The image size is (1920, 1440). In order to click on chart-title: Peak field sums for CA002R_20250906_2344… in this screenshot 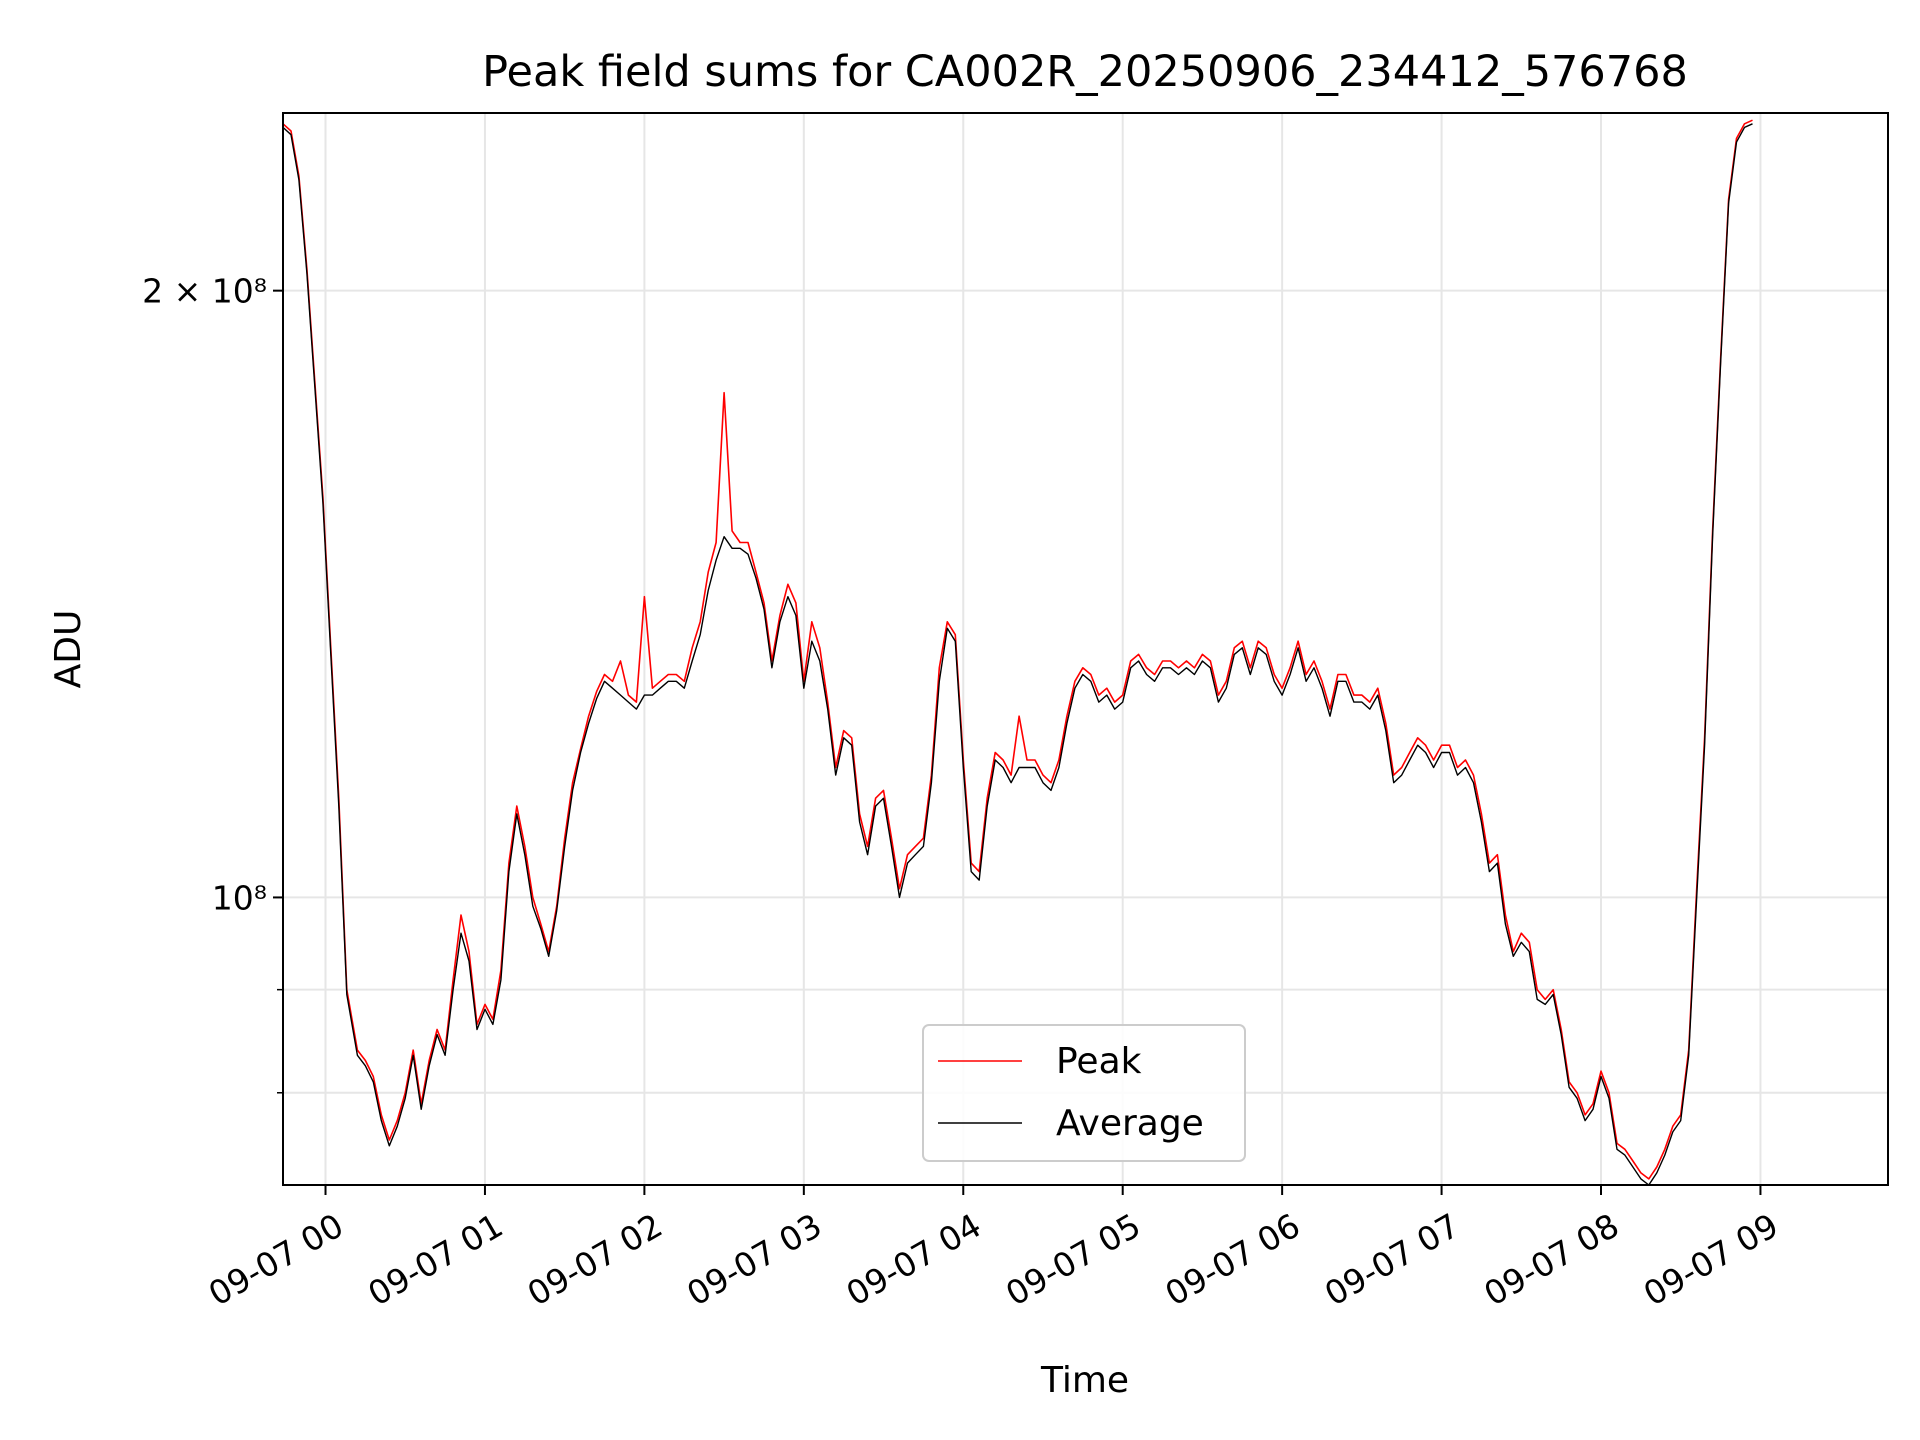, I will do `click(1085, 72)`.